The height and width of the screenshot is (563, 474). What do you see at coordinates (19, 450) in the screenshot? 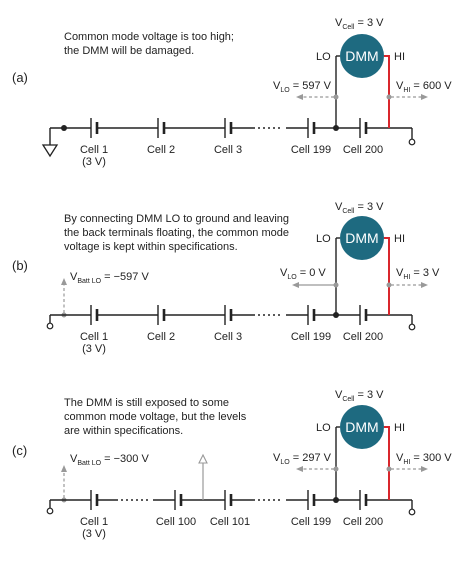
I see `panel-label: (c)` at bounding box center [19, 450].